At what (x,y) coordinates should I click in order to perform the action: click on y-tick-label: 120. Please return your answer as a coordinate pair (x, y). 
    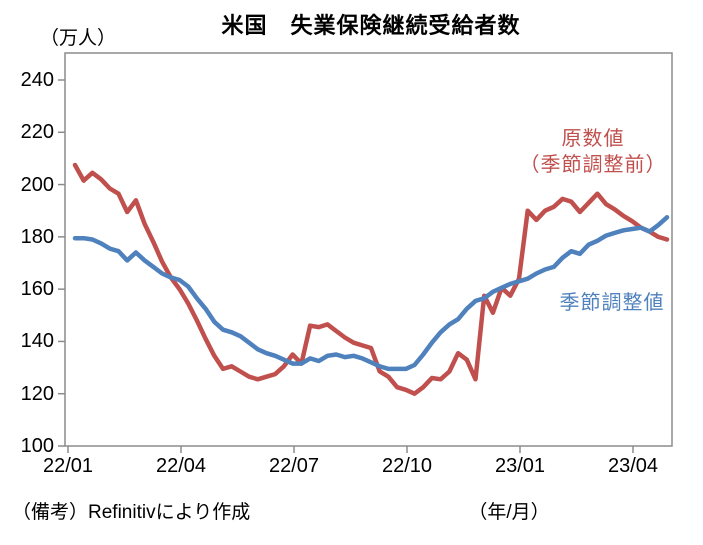
    Looking at the image, I should click on (37, 393).